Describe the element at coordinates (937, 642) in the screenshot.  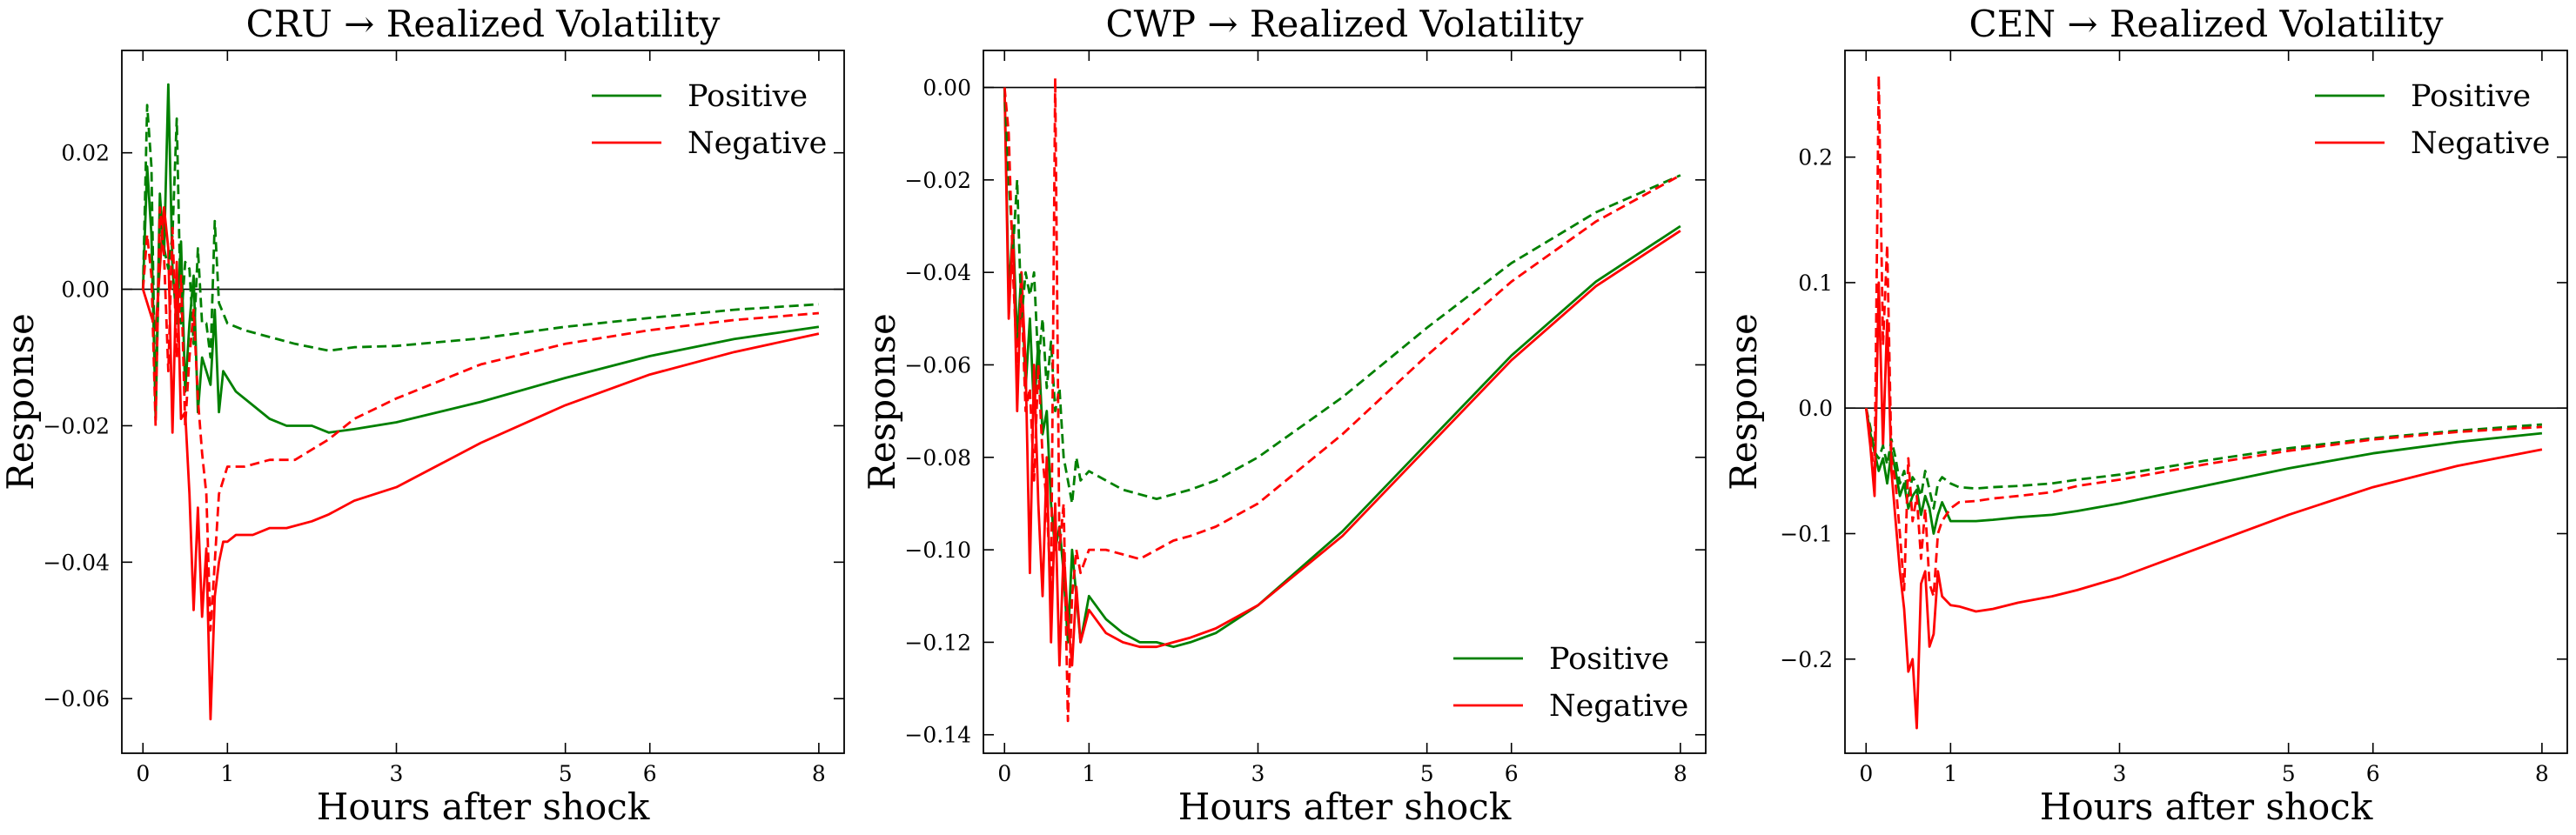
I see `y-tick-label: −0.12` at that location.